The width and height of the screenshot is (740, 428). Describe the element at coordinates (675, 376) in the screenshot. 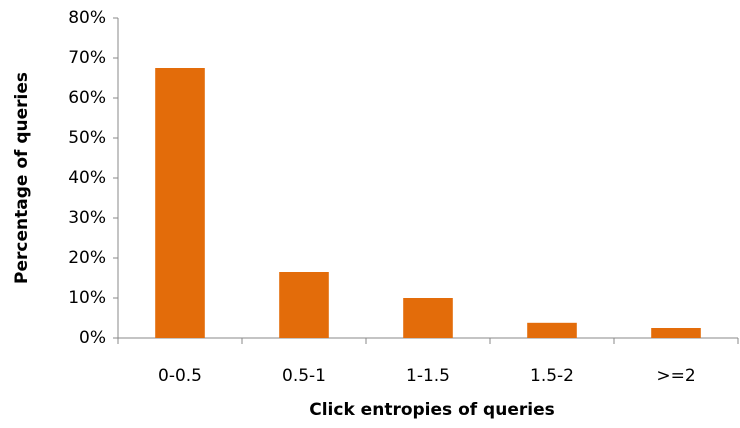

I see `x-tick-label: >=2` at that location.